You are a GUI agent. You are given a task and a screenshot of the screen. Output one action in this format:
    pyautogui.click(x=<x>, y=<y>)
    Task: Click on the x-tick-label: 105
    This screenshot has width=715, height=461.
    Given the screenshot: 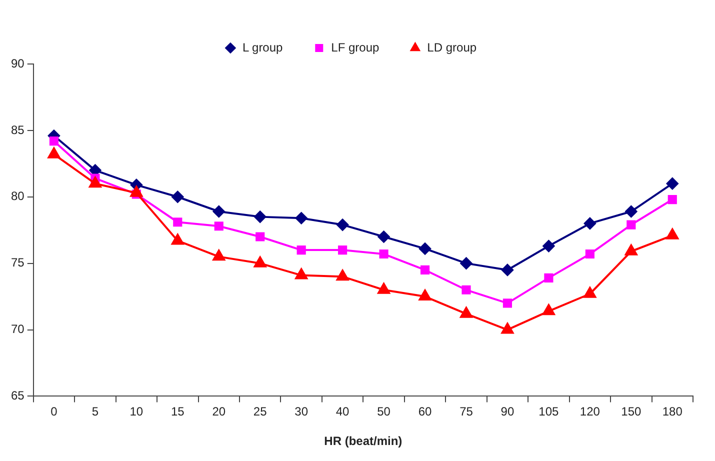 What is the action you would take?
    pyautogui.click(x=549, y=411)
    